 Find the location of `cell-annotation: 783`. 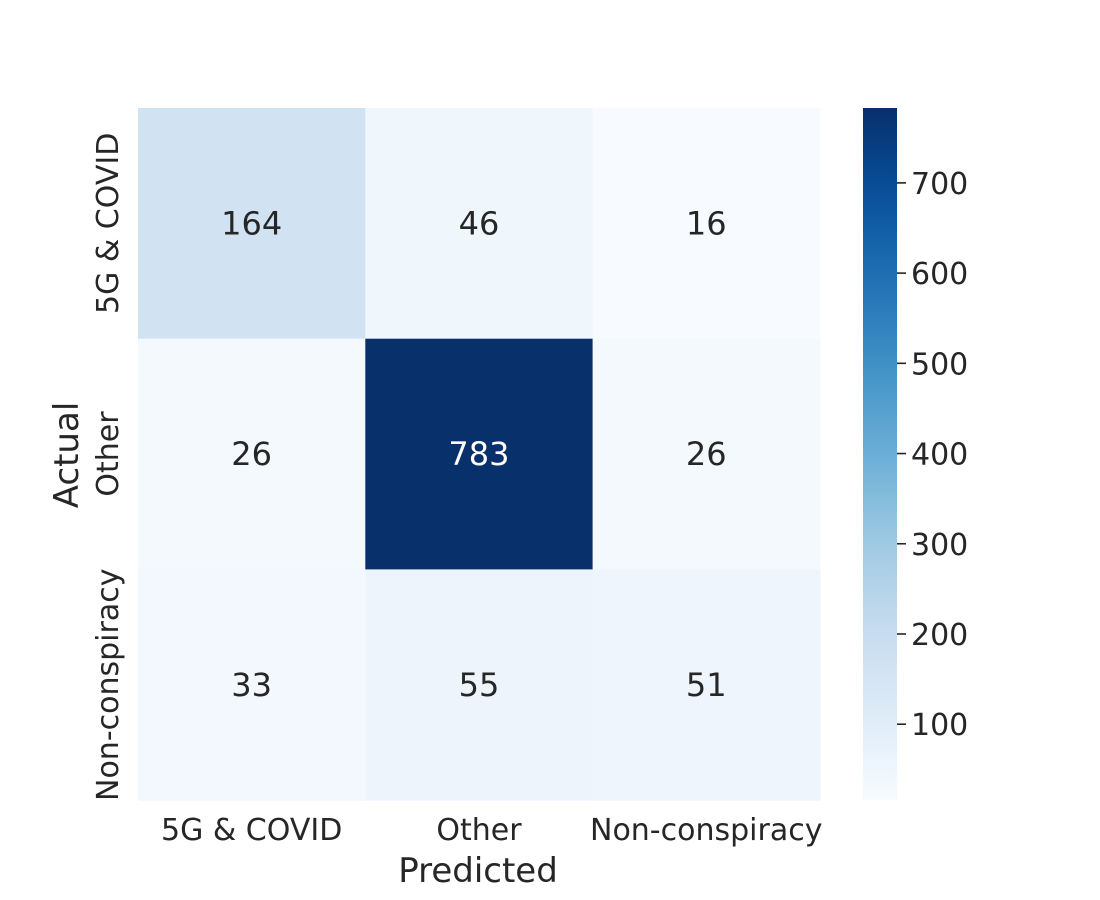

cell-annotation: 783 is located at coordinates (478, 454).